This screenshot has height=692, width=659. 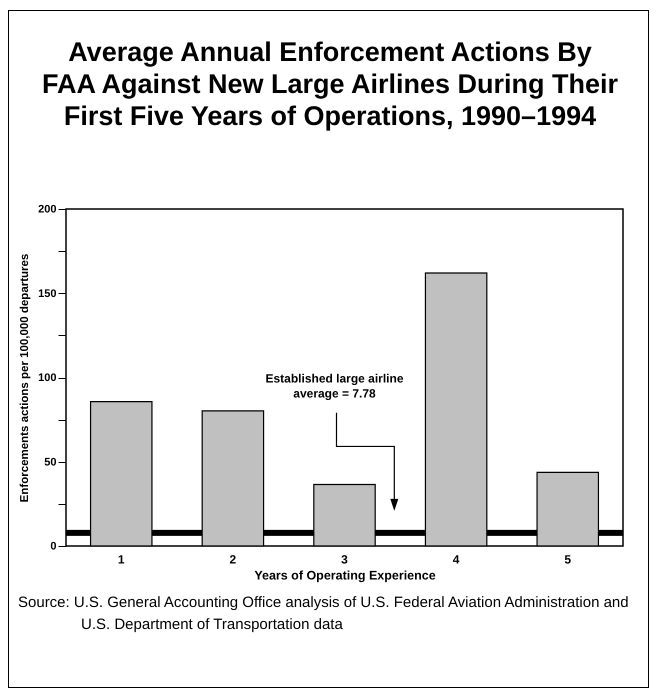 I want to click on y-tick-label: 0, so click(x=53, y=546).